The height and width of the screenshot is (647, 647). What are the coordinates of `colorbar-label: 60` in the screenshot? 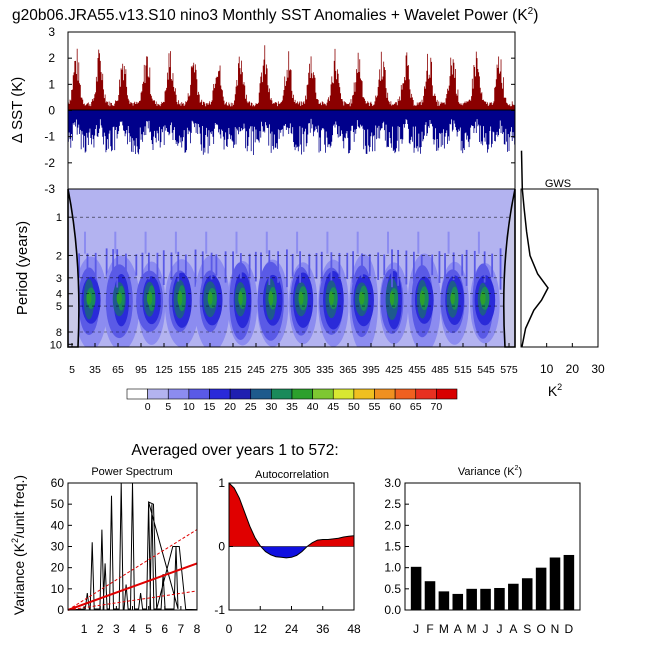 It's located at (395, 407).